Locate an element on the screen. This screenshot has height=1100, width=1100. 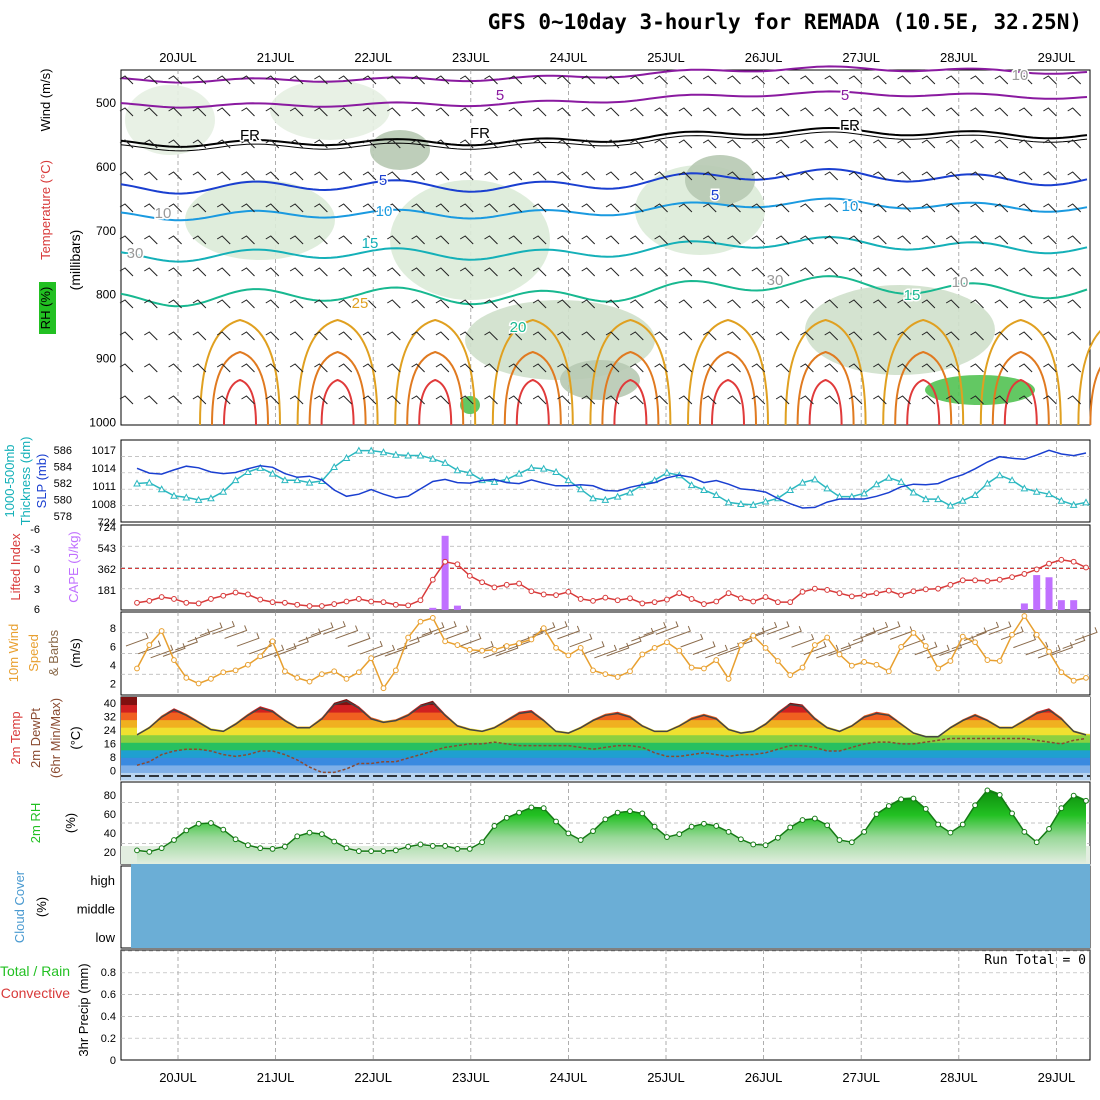
contour-label: 20 is located at coordinates (518, 327).